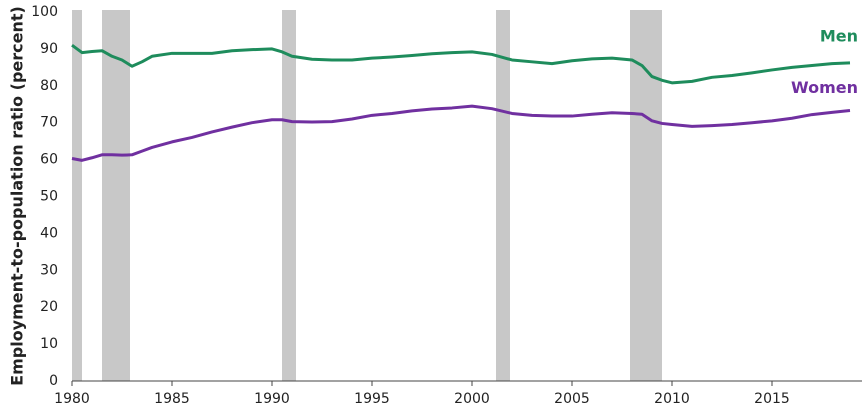 The width and height of the screenshot is (862, 417). Describe the element at coordinates (49, 197) in the screenshot. I see `y-tick-label: 50` at that location.